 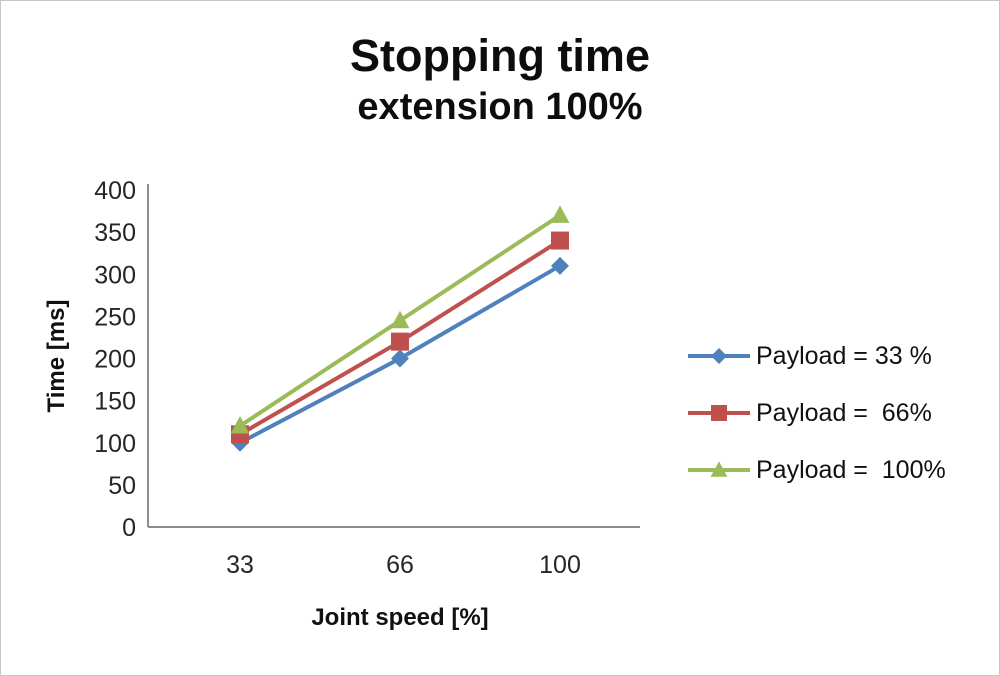 What do you see at coordinates (400, 617) in the screenshot?
I see `x-axis-title: Joint speed [%]` at bounding box center [400, 617].